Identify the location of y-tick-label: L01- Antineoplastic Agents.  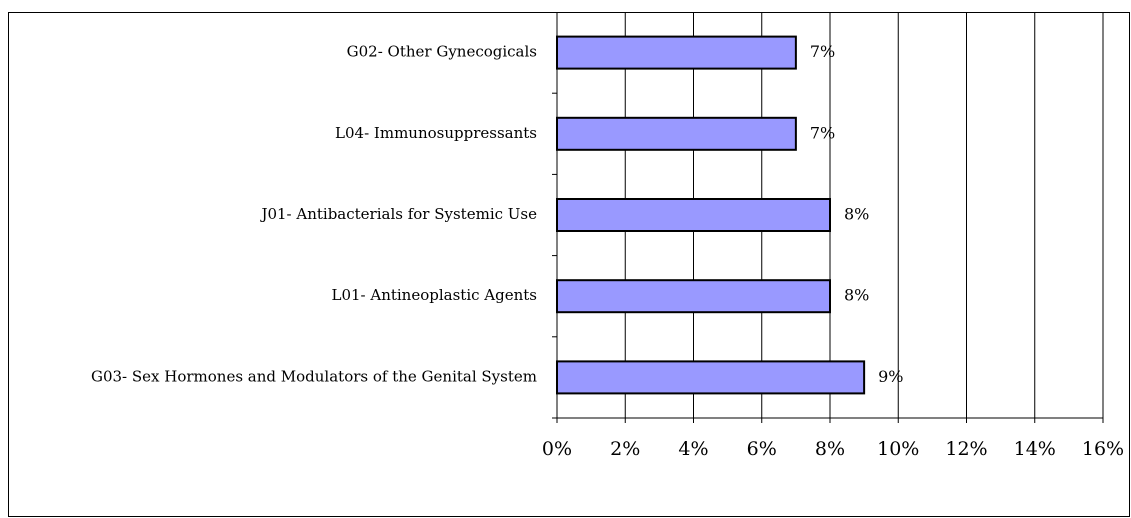
(434, 295).